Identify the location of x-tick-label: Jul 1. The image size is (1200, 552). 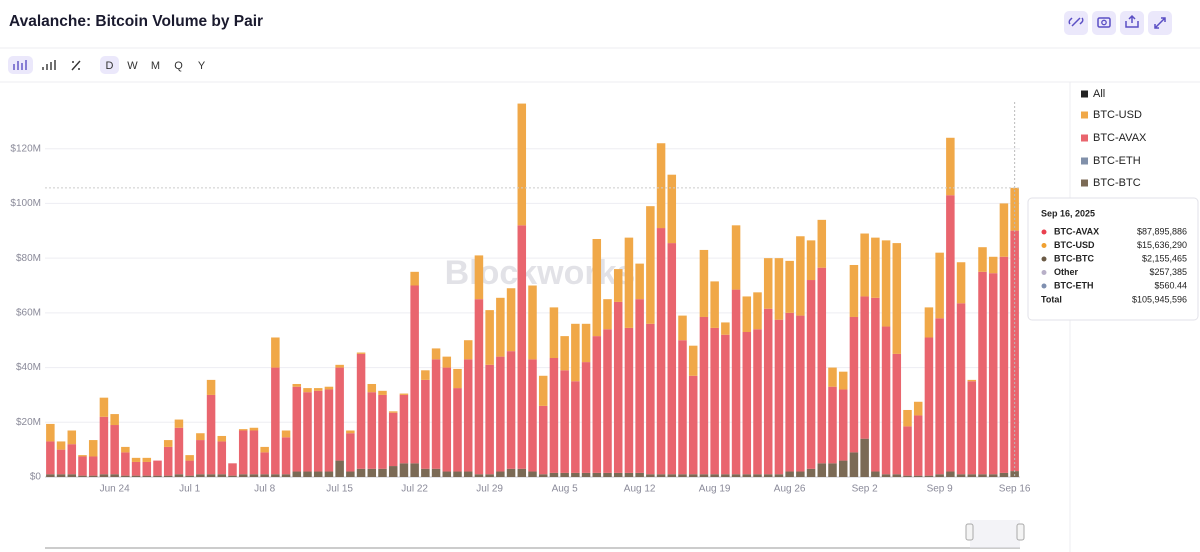
(190, 489).